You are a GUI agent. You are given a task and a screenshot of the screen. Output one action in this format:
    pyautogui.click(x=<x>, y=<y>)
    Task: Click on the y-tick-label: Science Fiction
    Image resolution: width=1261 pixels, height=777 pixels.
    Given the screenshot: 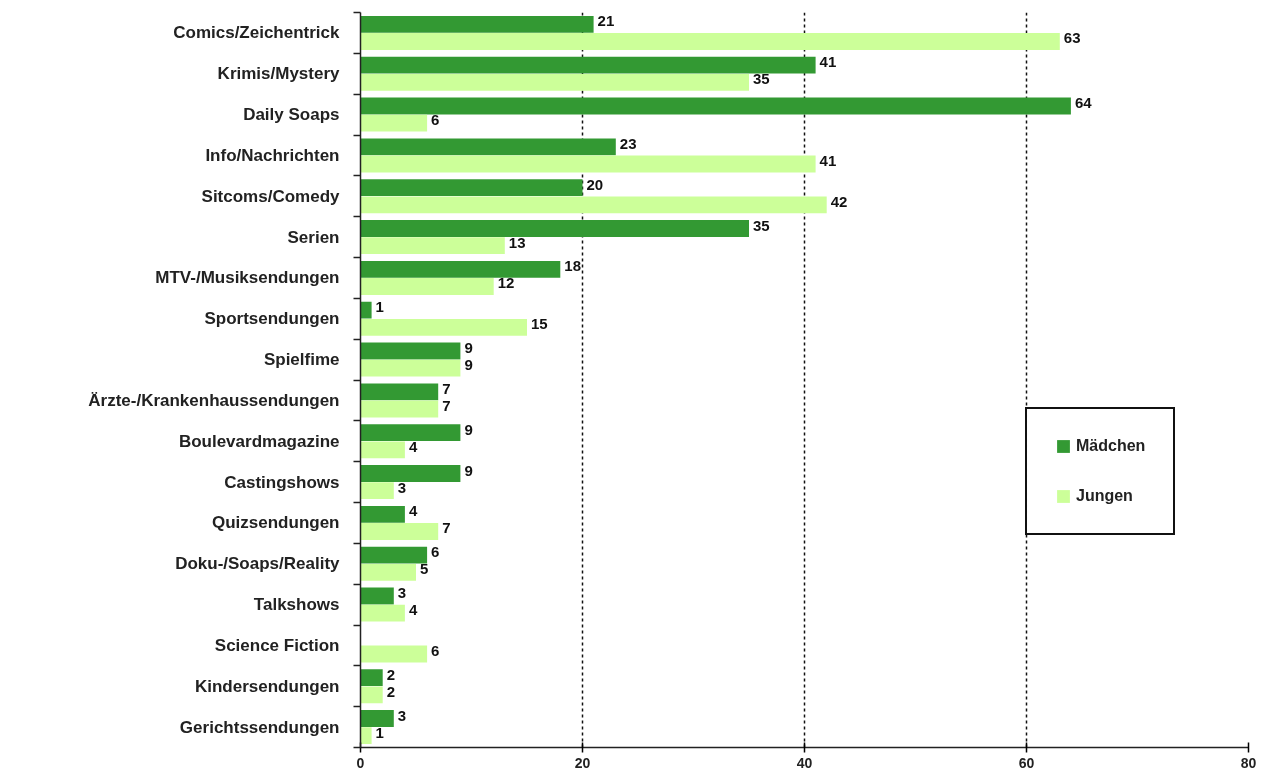 What is the action you would take?
    pyautogui.click(x=277, y=645)
    